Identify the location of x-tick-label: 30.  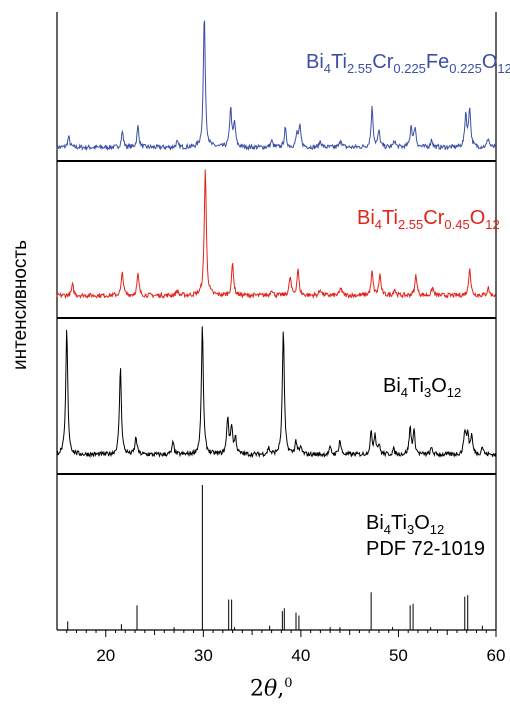
(203, 655).